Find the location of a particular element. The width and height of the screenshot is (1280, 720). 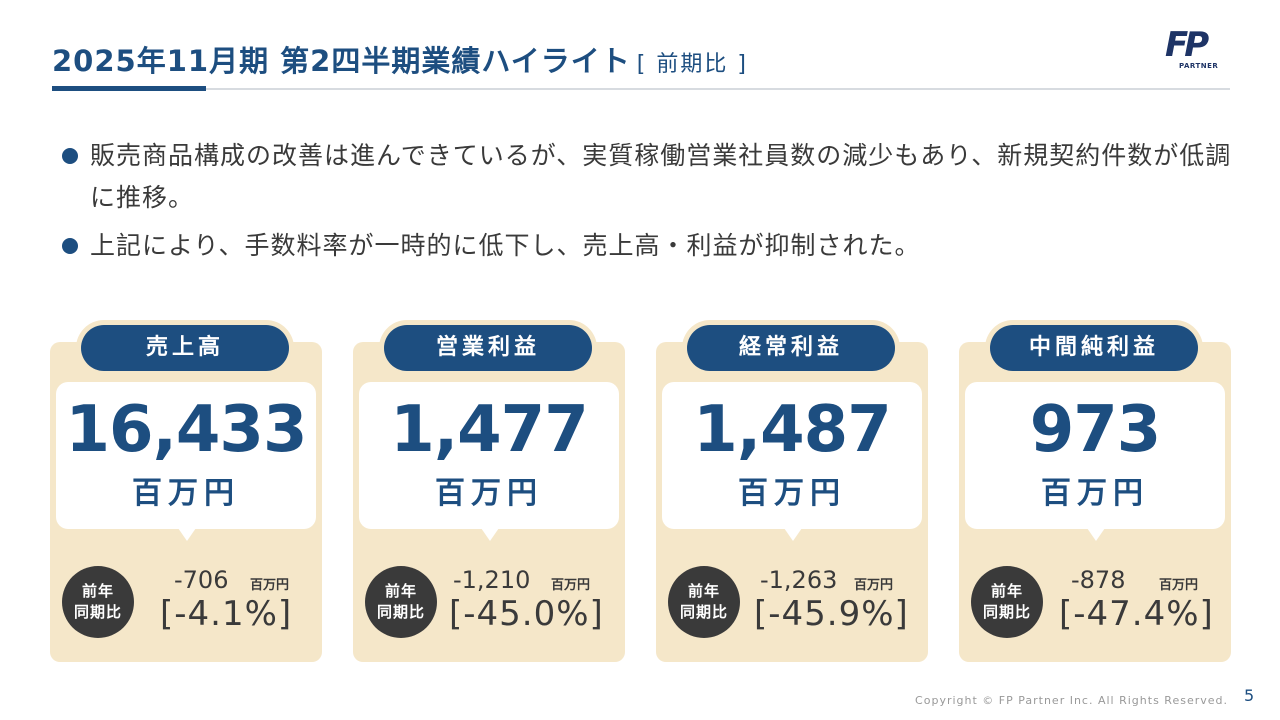

title-accent-bar is located at coordinates (129, 88).